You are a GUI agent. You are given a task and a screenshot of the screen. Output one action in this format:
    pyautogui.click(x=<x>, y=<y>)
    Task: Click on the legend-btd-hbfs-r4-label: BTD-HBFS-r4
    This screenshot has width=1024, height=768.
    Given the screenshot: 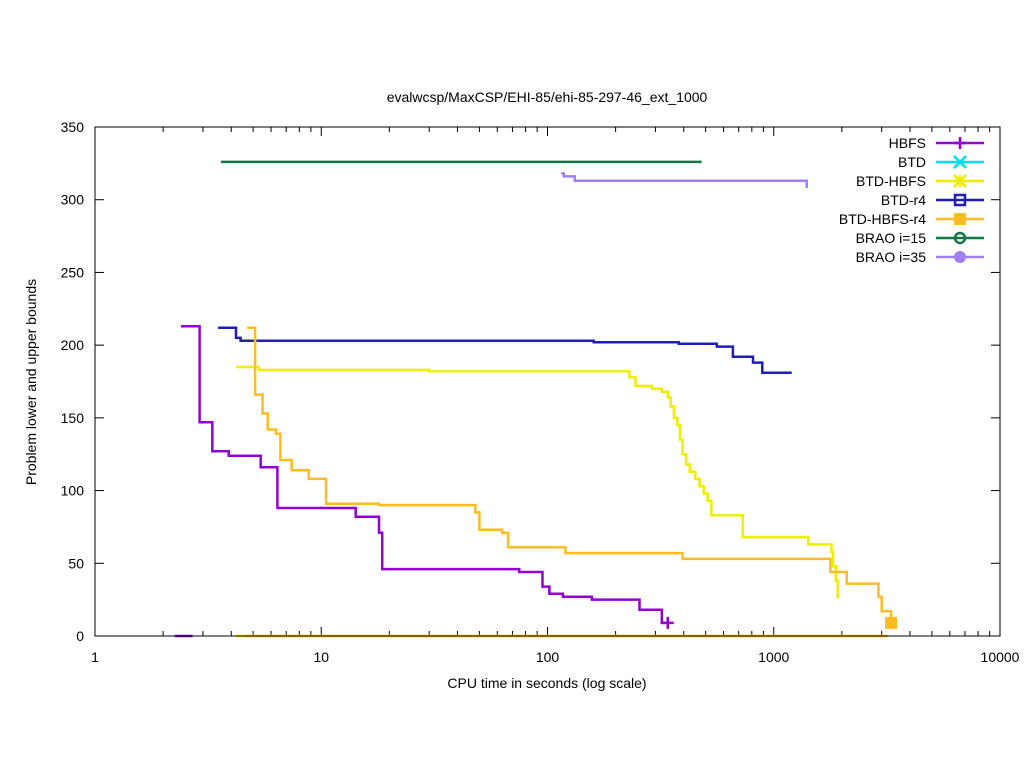 What is the action you would take?
    pyautogui.click(x=882, y=219)
    